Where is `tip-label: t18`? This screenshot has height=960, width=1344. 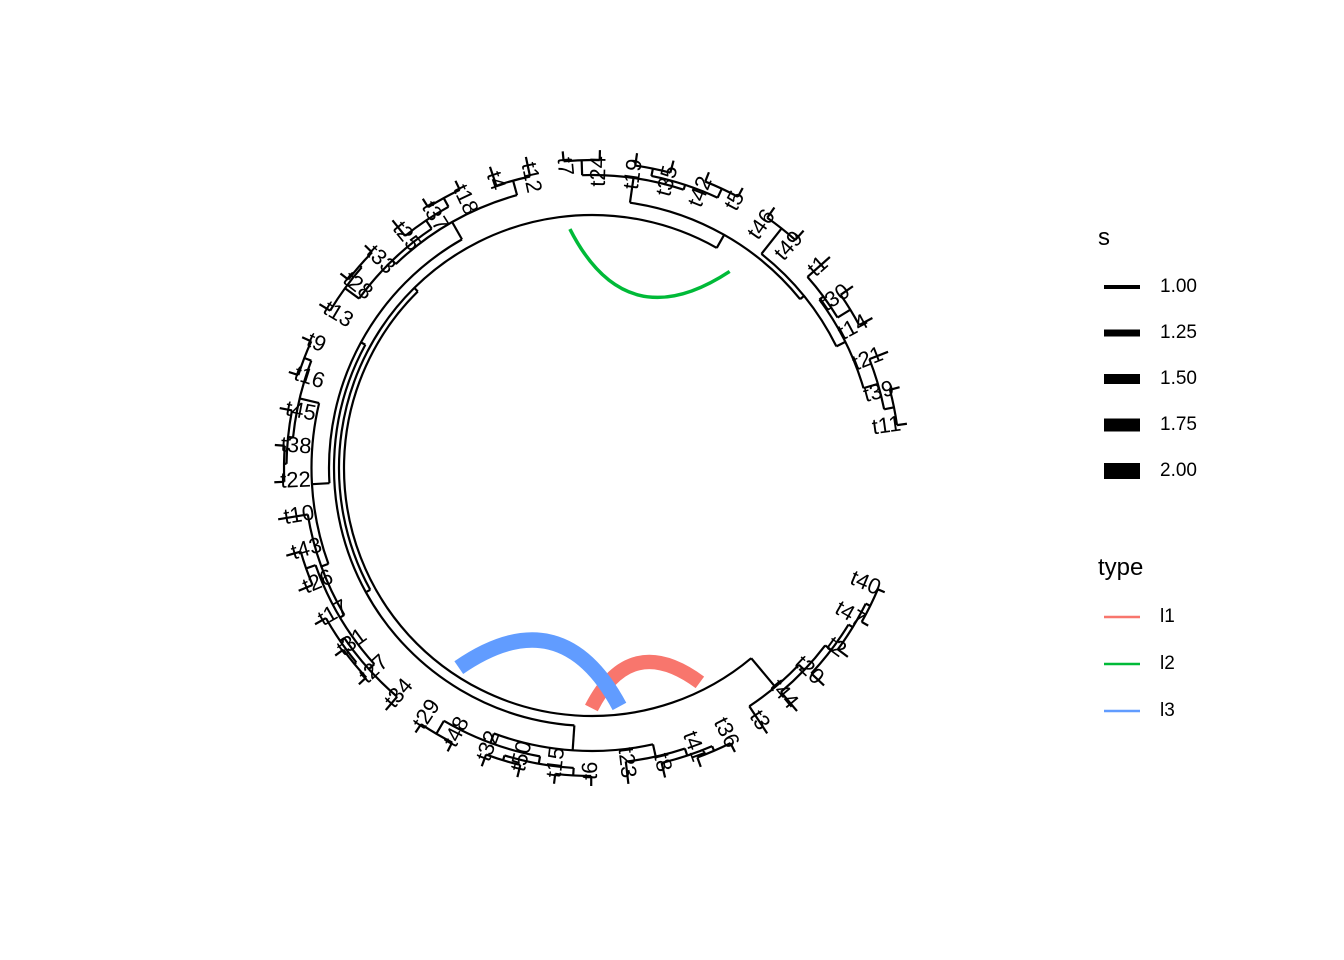
tip-label: t18 is located at coordinates (466, 199).